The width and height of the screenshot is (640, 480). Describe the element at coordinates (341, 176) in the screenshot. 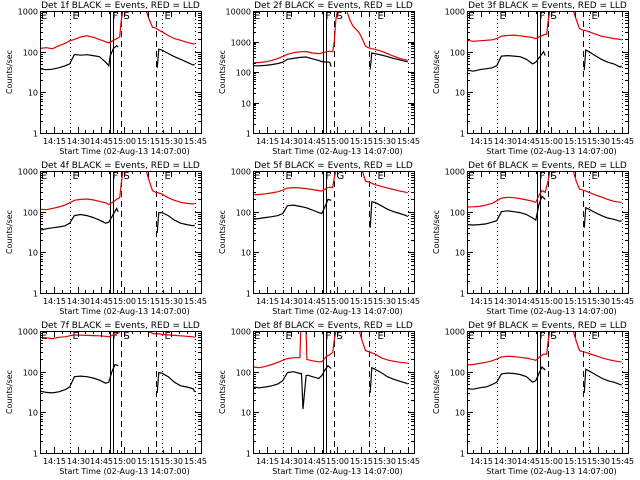

I see `marker-label: G` at that location.